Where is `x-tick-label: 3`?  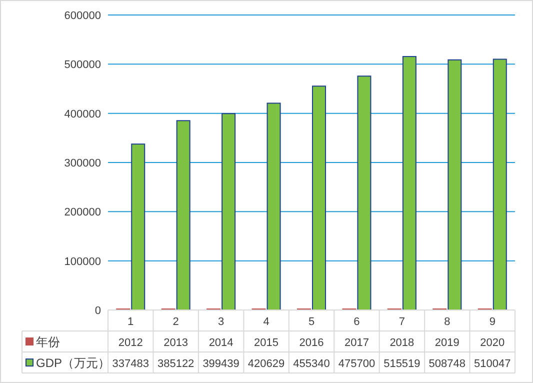 x-tick-label: 3 is located at coordinates (221, 322).